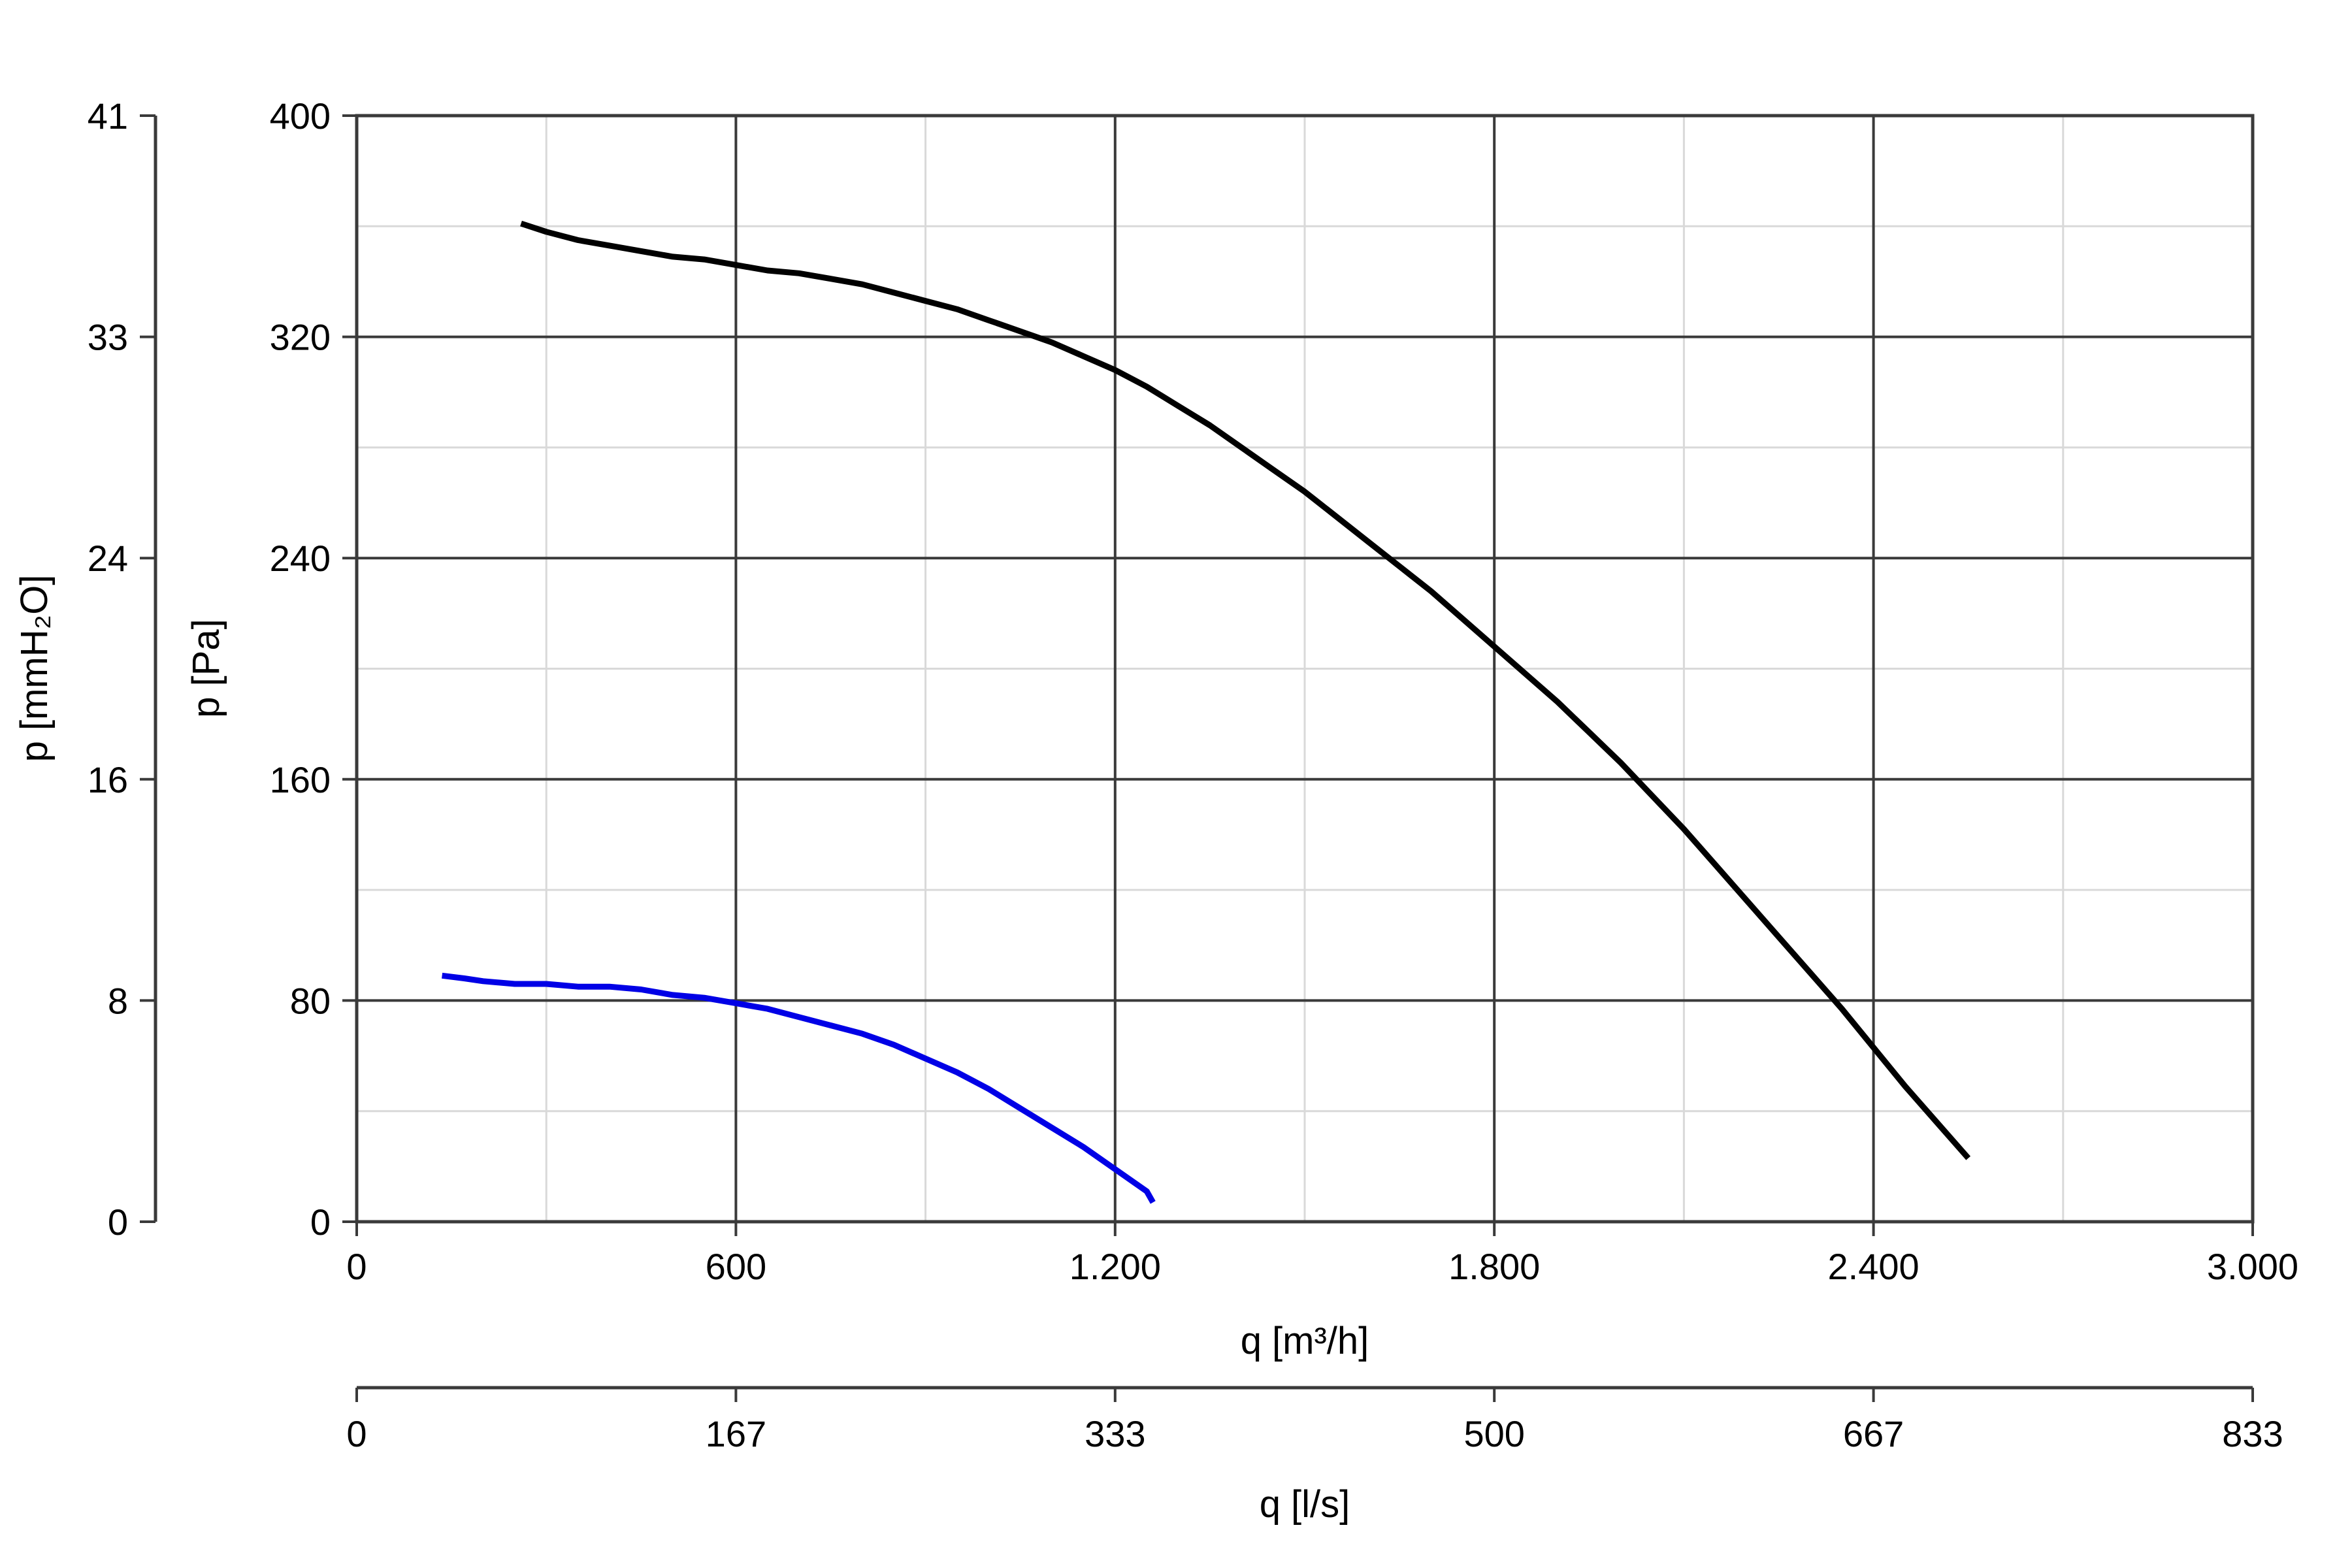 Image resolution: width=2352 pixels, height=1568 pixels. What do you see at coordinates (108, 558) in the screenshot?
I see `y2-tick-label: 24` at bounding box center [108, 558].